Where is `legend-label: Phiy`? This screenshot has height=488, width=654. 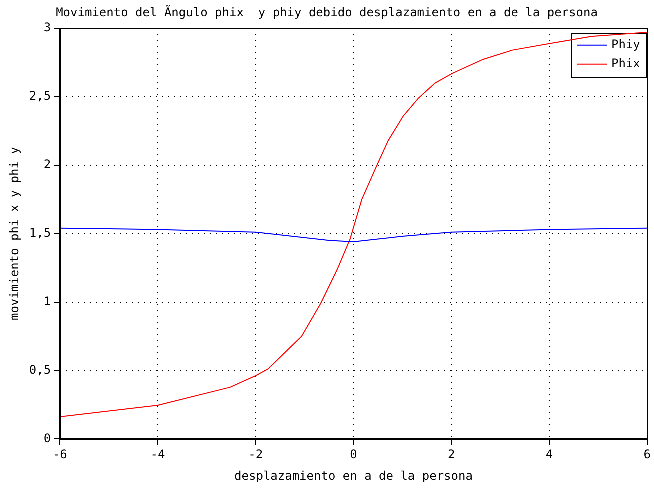 legend-label: Phiy is located at coordinates (625, 45).